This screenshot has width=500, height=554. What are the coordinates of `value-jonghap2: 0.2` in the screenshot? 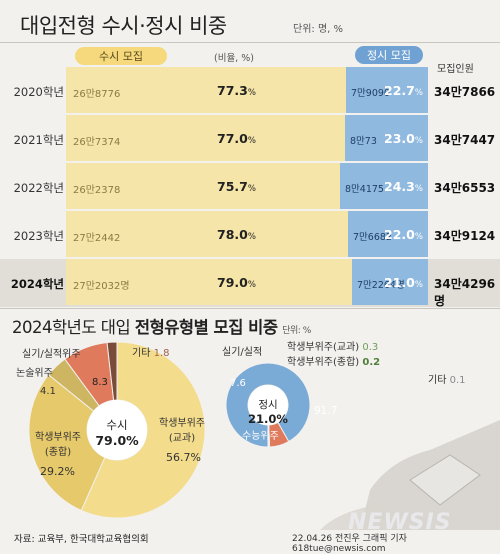 It's located at (371, 362).